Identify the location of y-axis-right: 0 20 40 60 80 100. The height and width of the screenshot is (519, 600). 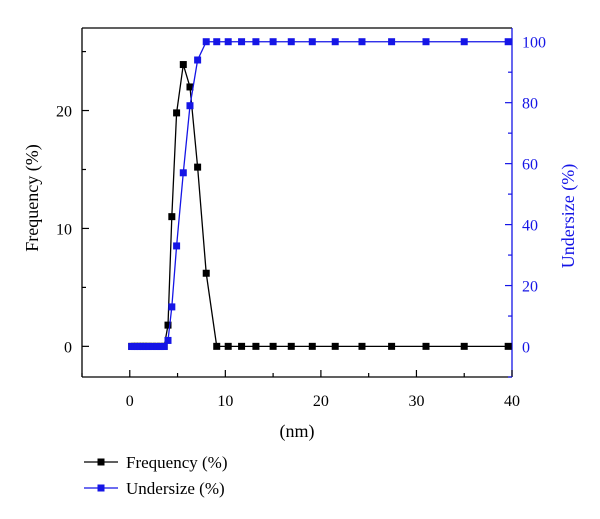
(525, 206).